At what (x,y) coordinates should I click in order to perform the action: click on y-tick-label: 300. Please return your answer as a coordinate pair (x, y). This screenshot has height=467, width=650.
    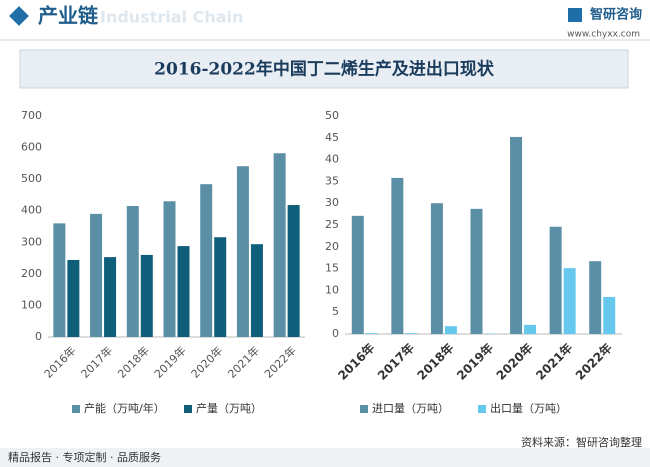
    Looking at the image, I should click on (31, 241).